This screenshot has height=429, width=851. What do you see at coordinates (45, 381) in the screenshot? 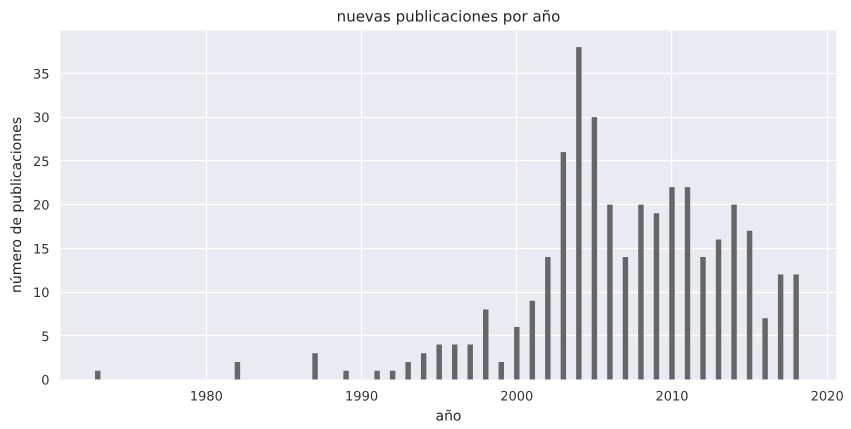
I see `y-tick-label: 0` at bounding box center [45, 381].